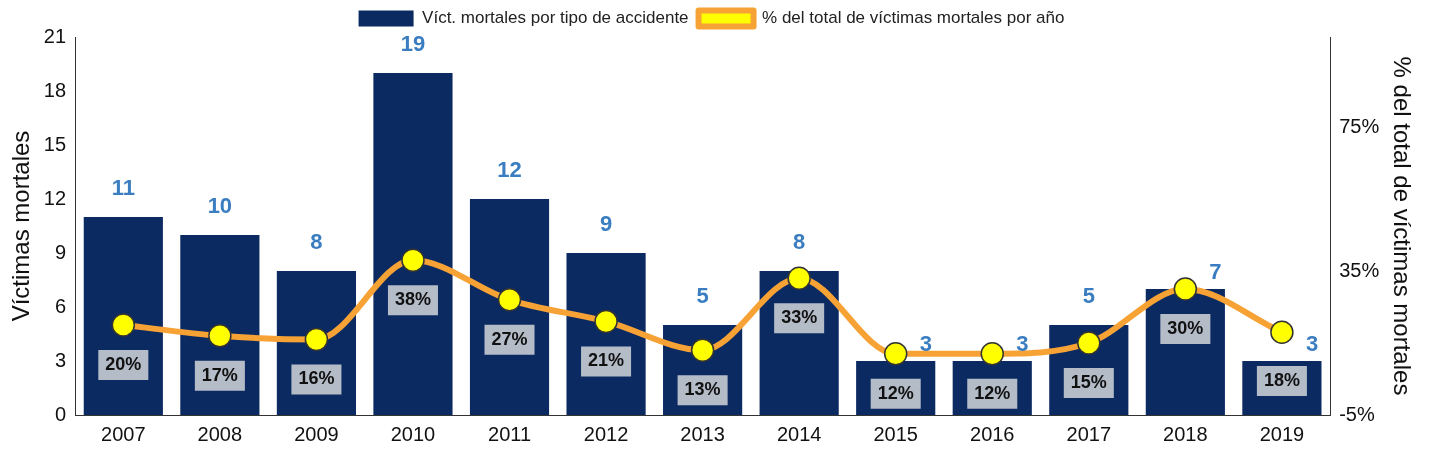  What do you see at coordinates (123, 363) in the screenshot?
I see `data-label: 20%` at bounding box center [123, 363].